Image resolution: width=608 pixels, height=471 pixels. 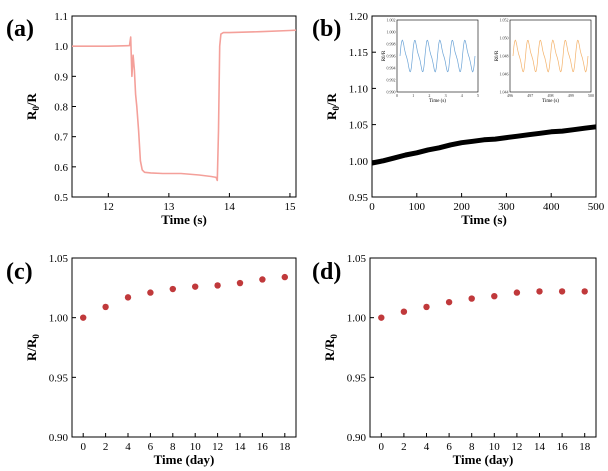 I want to click on inset-y-tick-label: 0.990, so click(x=391, y=92).